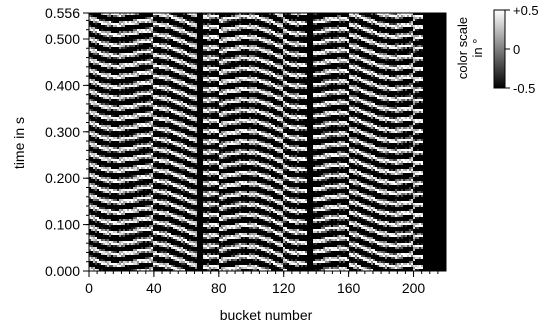 The image size is (551, 328). What do you see at coordinates (219, 288) in the screenshot?
I see `x-tick-label: 80` at bounding box center [219, 288].